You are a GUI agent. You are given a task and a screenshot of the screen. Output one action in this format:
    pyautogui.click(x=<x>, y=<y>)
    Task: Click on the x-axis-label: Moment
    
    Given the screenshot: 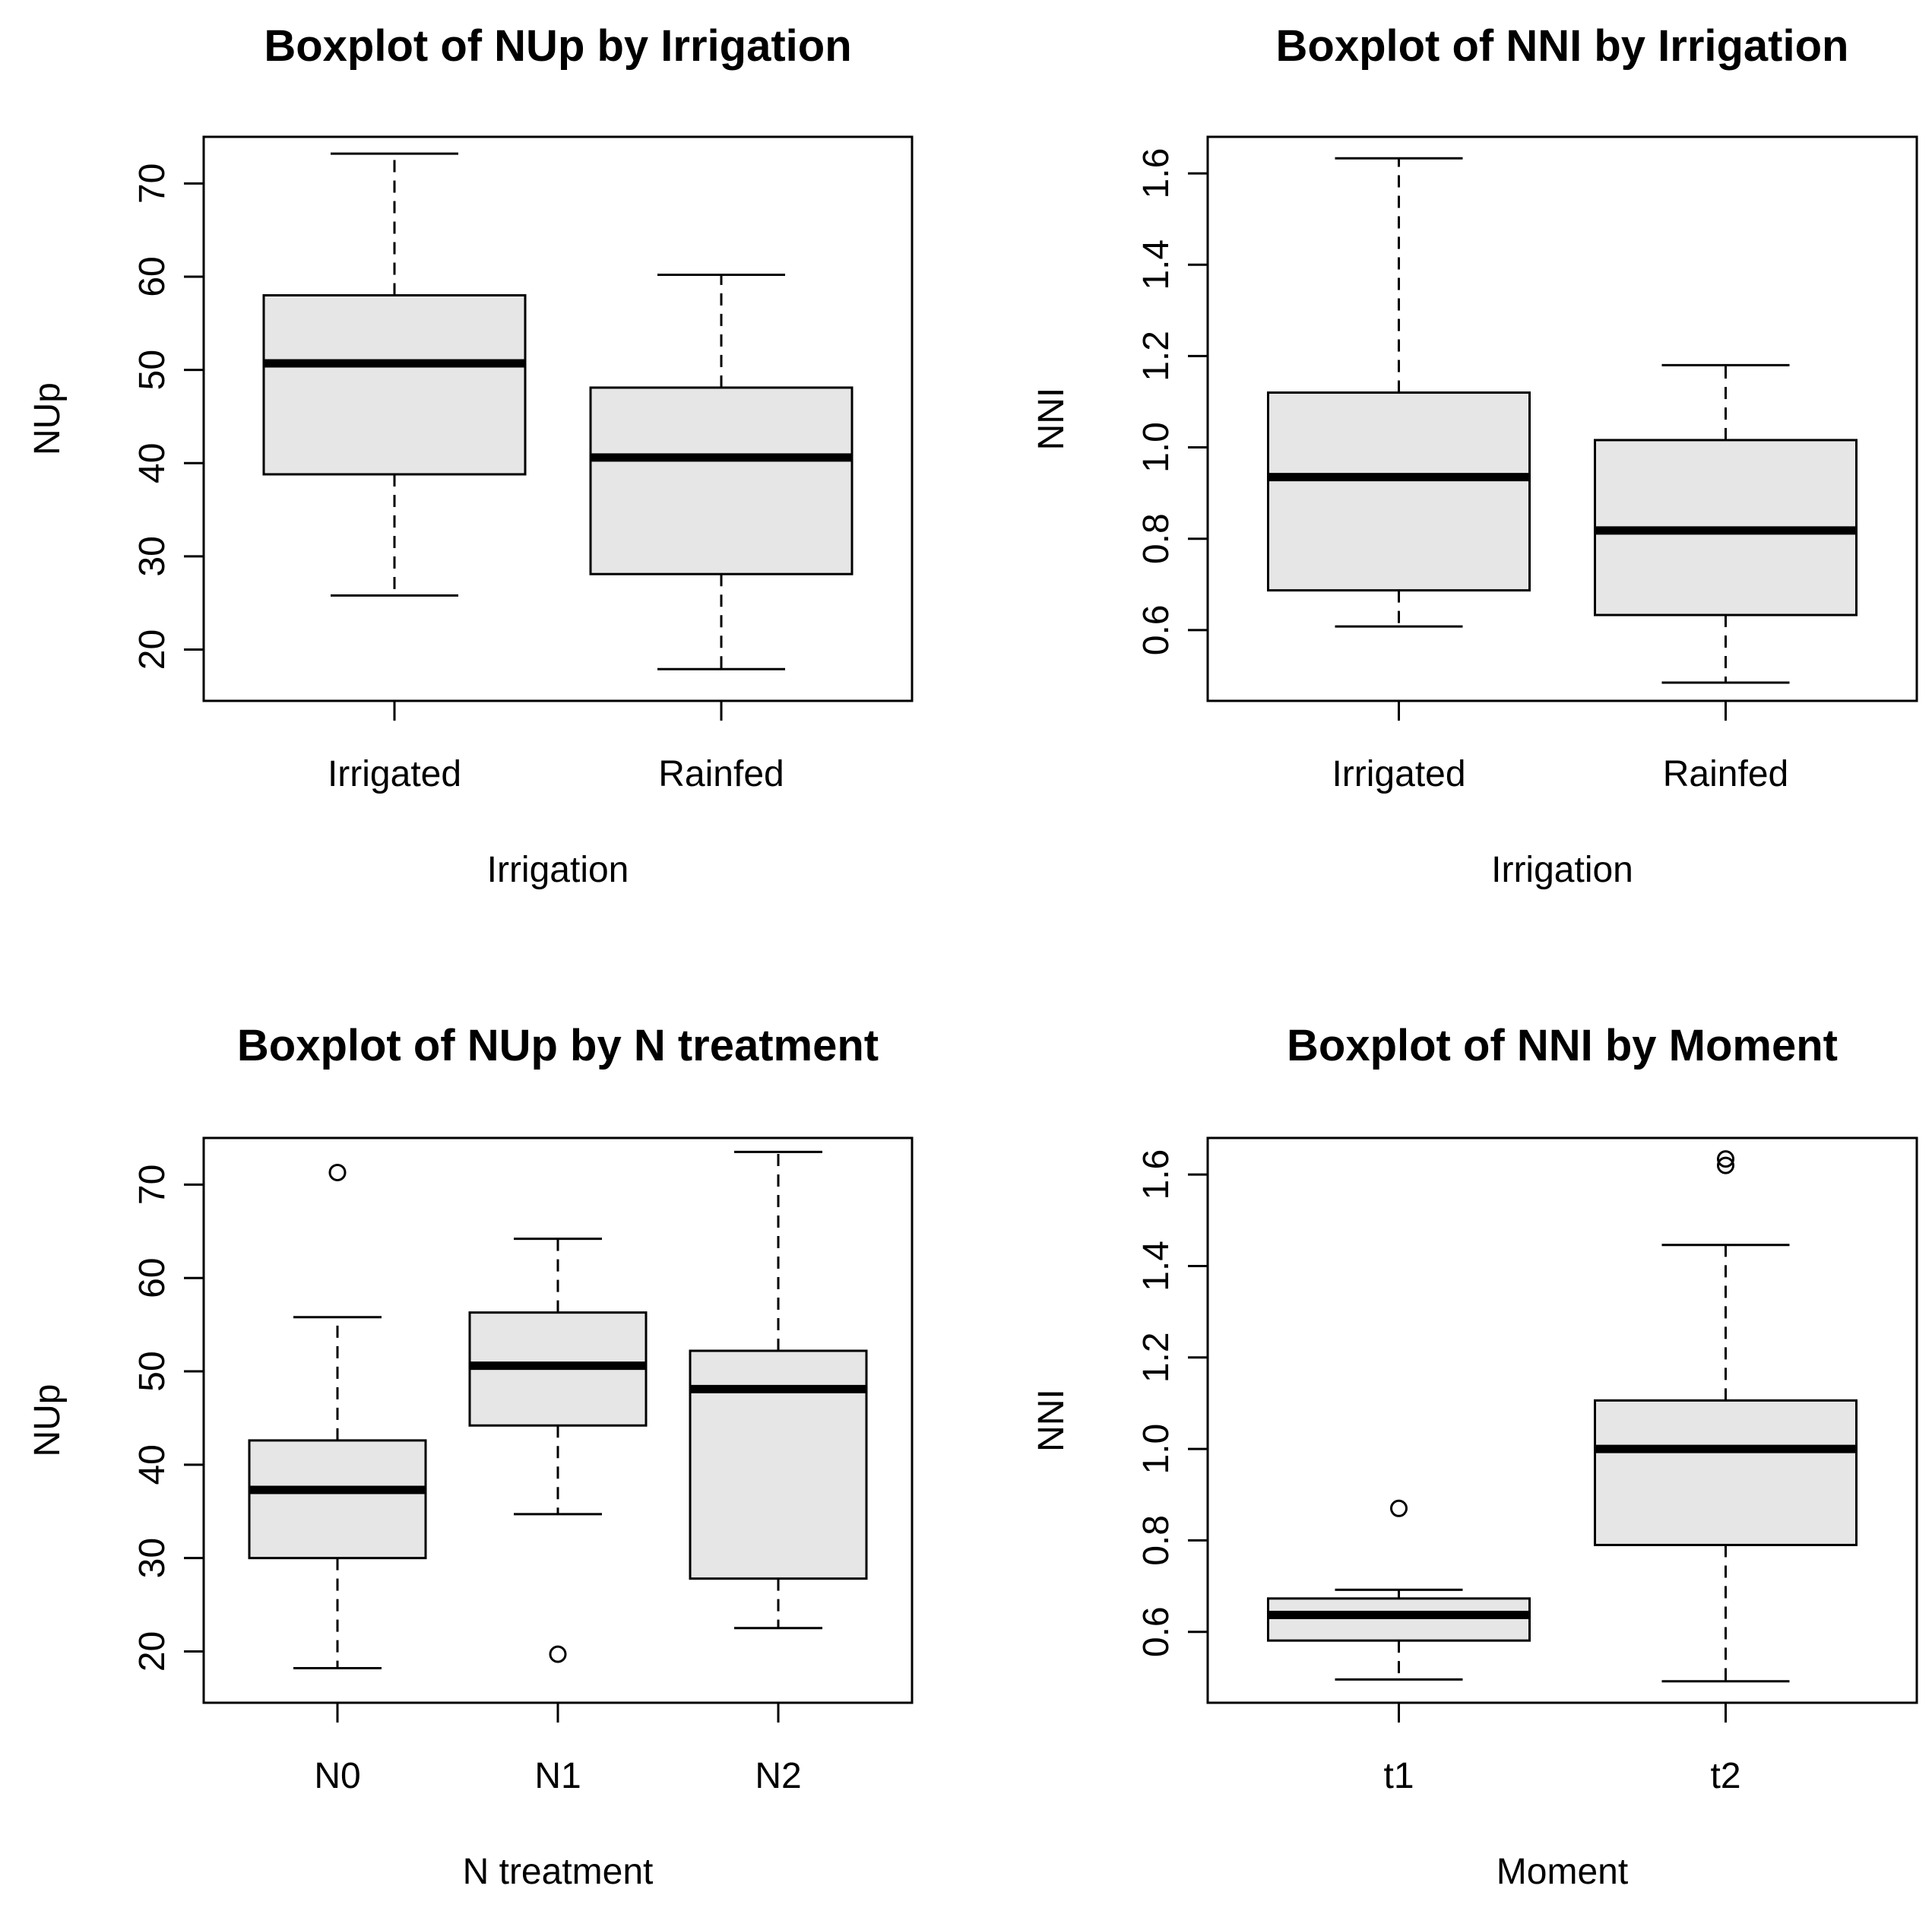 What is the action you would take?
    pyautogui.click(x=1562, y=1872)
    